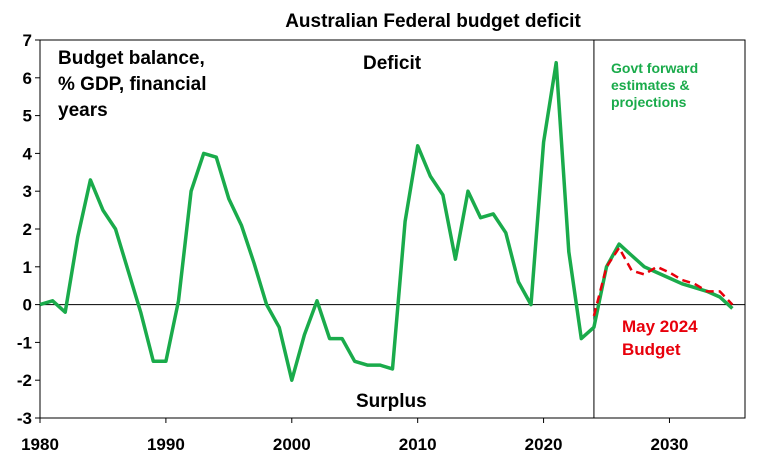  I want to click on x-tick-label: 2010, so click(418, 444).